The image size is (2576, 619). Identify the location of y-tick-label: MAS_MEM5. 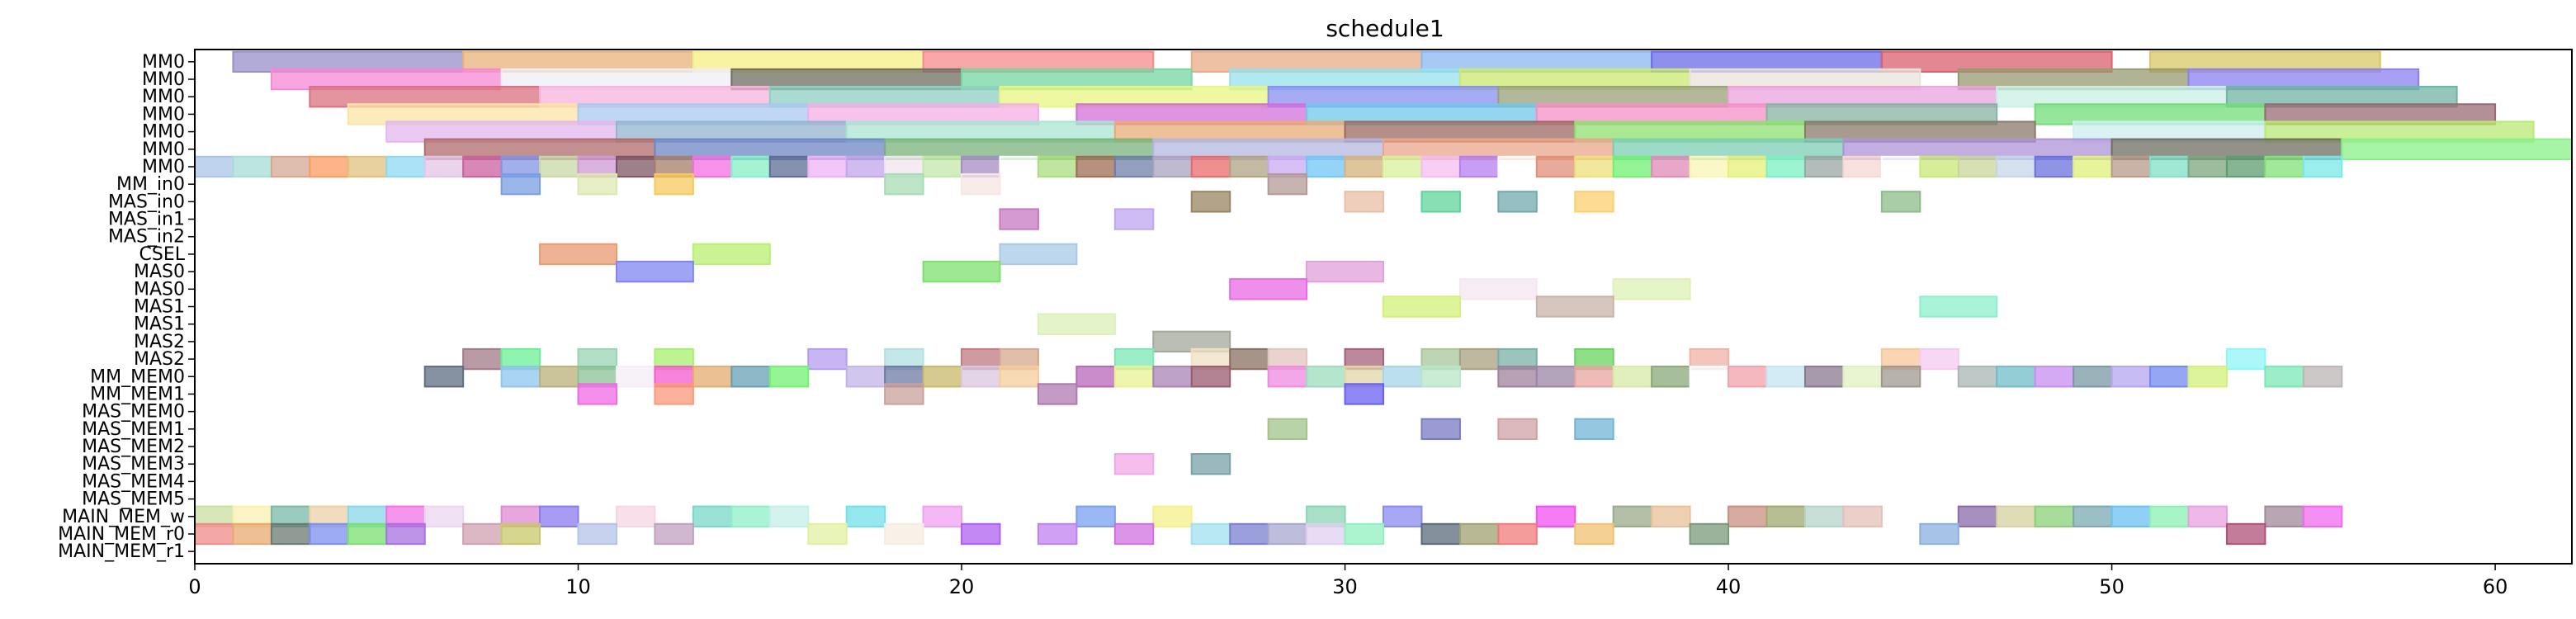
(133, 499).